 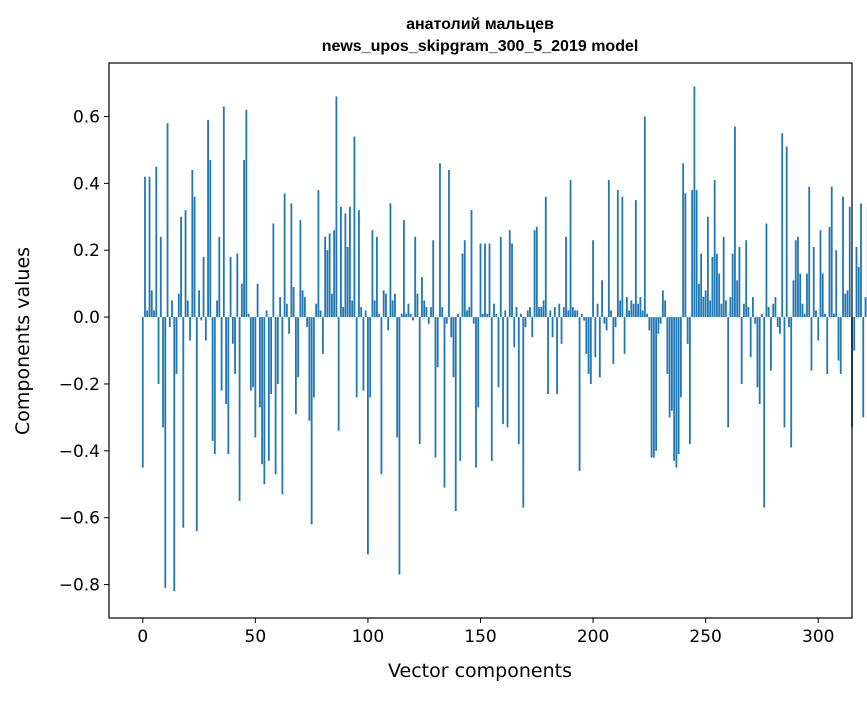 I want to click on y-tick-label-5: 0.2, so click(x=86, y=251).